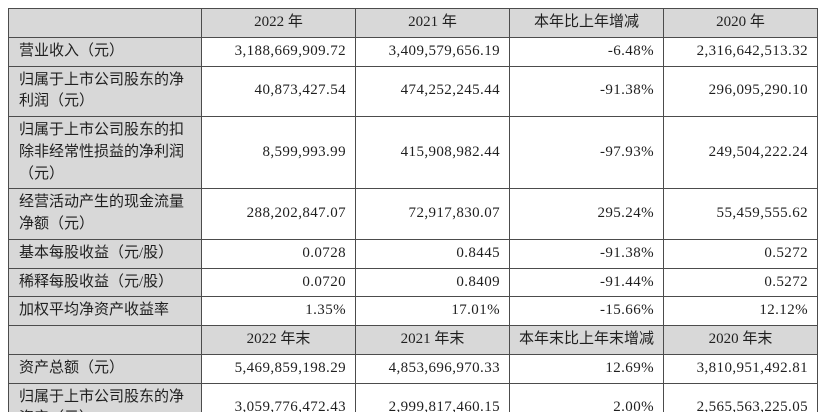  Describe the element at coordinates (586, 368) in the screenshot. I see `cell-value: 12.69%` at that location.